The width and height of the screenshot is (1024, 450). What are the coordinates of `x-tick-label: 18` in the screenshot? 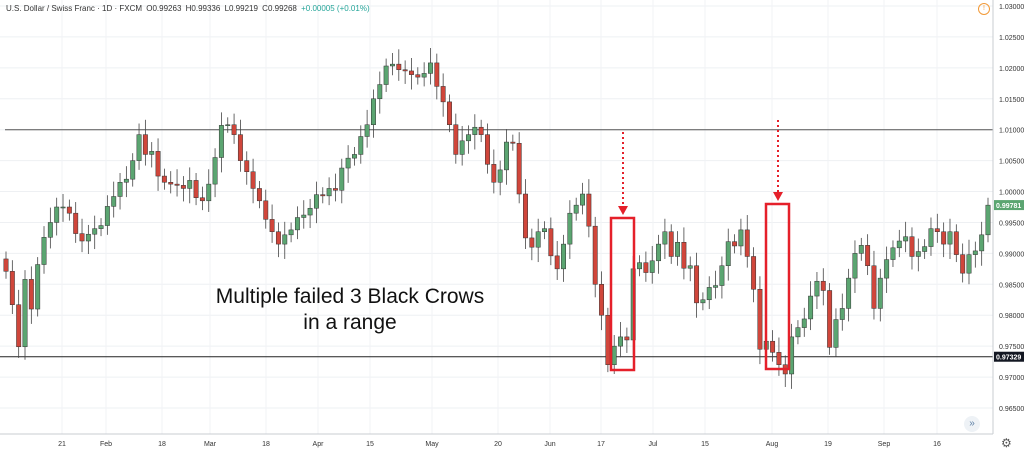 It's located at (162, 444).